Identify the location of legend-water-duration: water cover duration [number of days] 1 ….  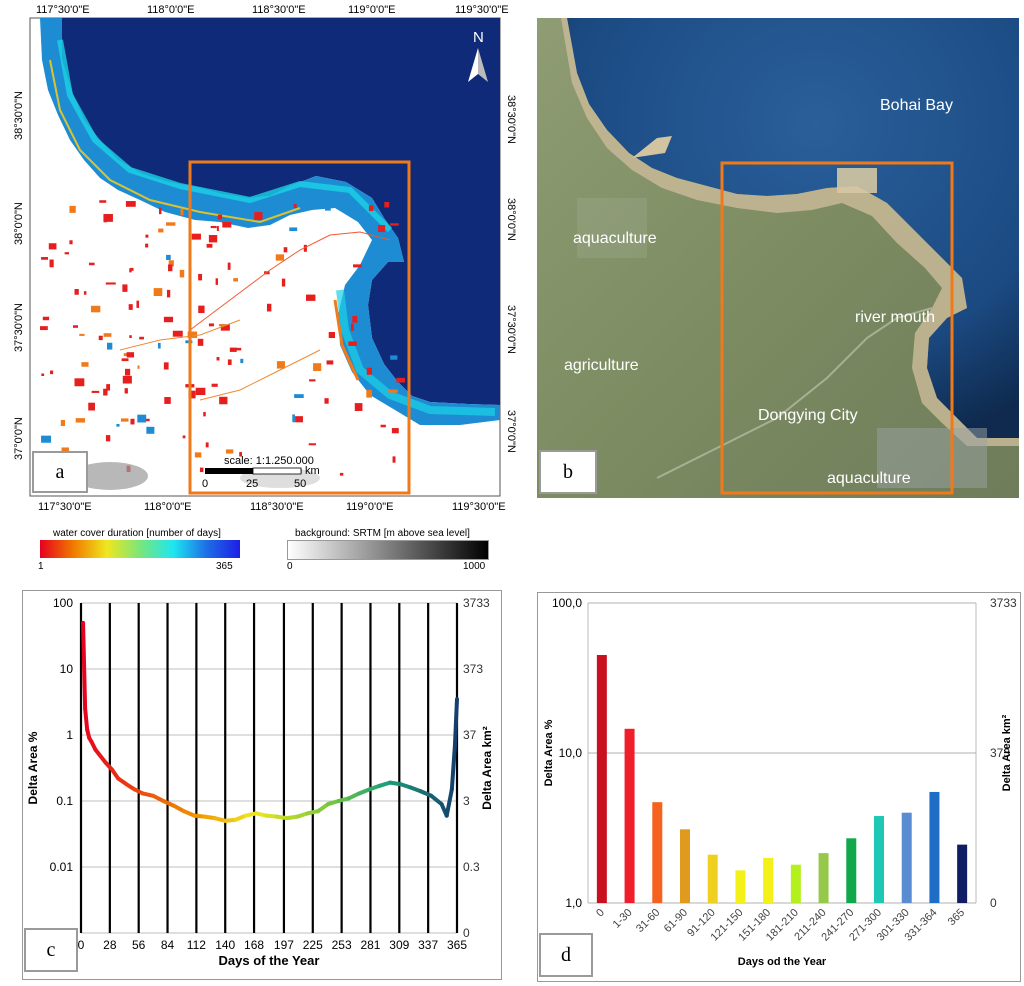
(143, 553).